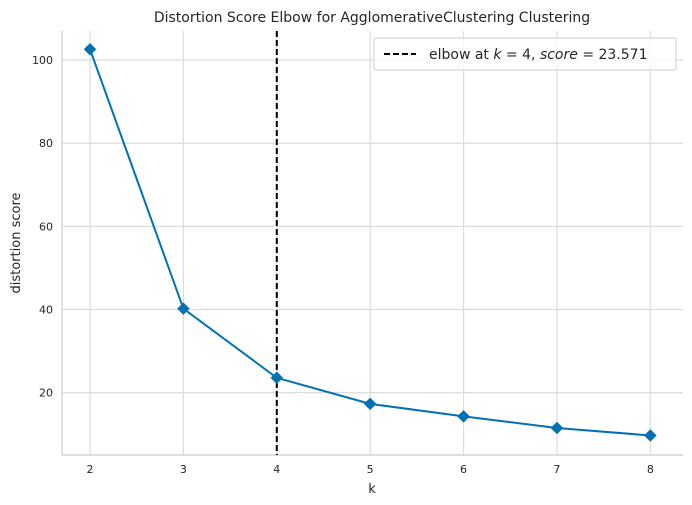 This screenshot has width=692, height=505. Describe the element at coordinates (497, 55) in the screenshot. I see `legend-text-k: k` at that location.